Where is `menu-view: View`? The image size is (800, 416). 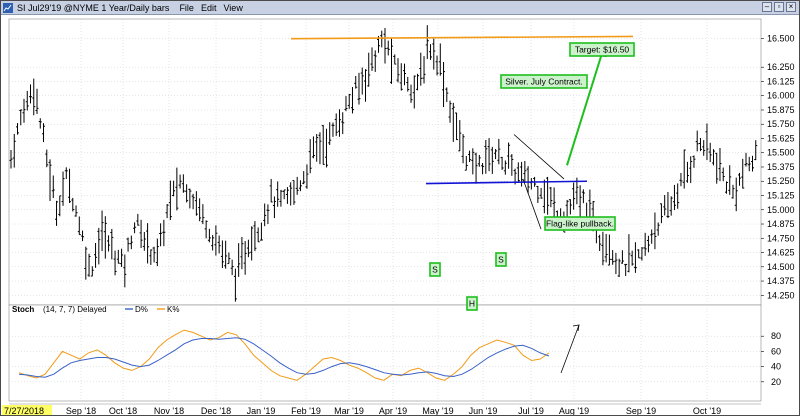 menu-view: View is located at coordinates (233, 7).